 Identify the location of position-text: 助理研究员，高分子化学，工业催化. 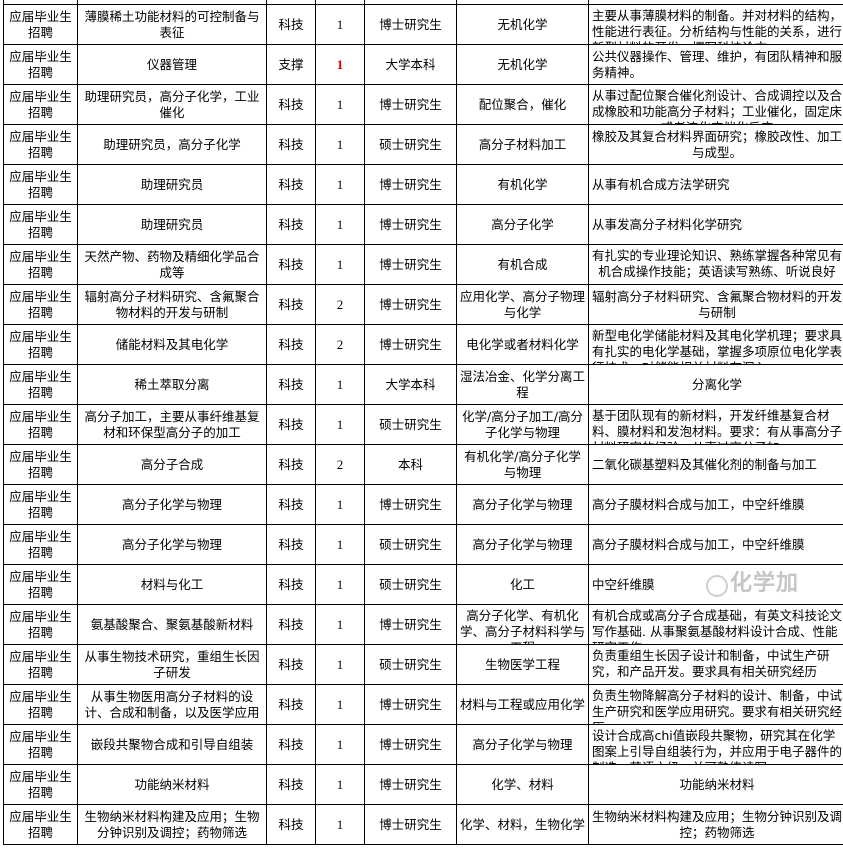
(172, 104).